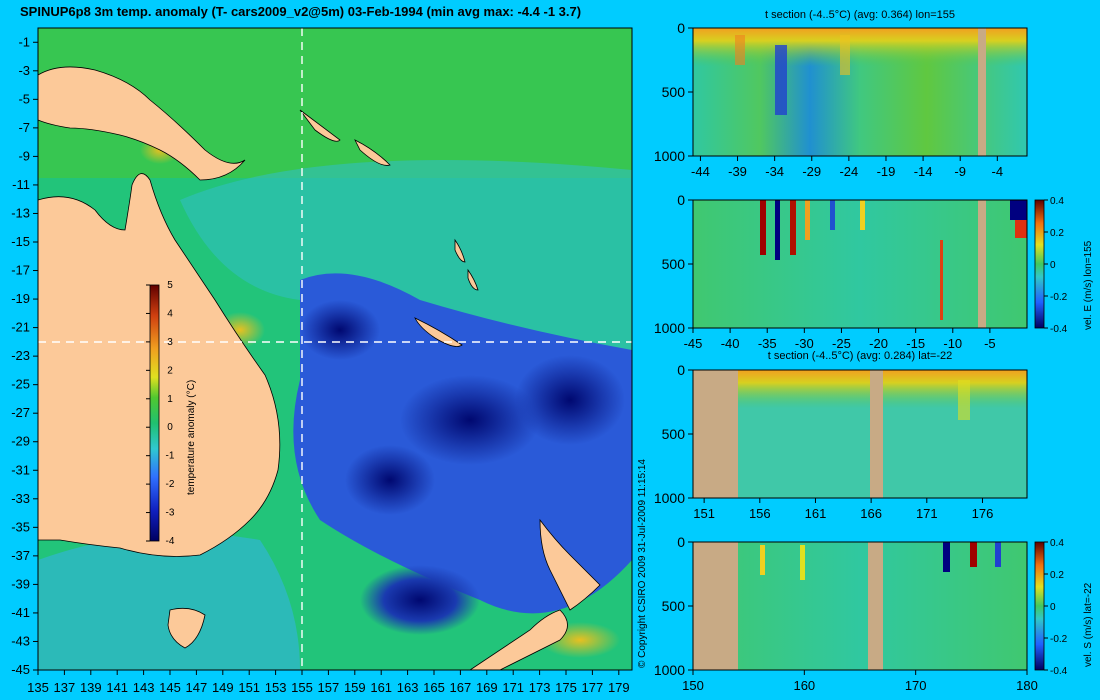  Describe the element at coordinates (20, 412) in the screenshot. I see `map-y-tick-label: -27` at that location.